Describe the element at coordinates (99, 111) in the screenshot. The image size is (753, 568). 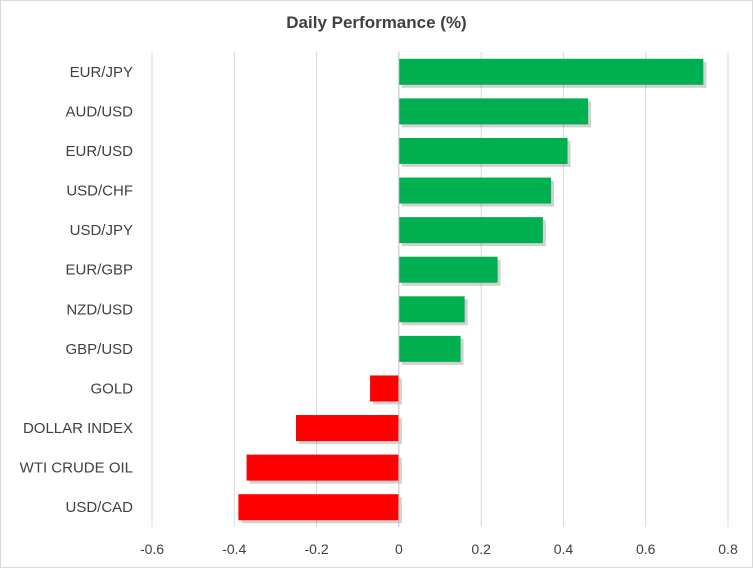
I see `category-label: AUD/USD` at that location.